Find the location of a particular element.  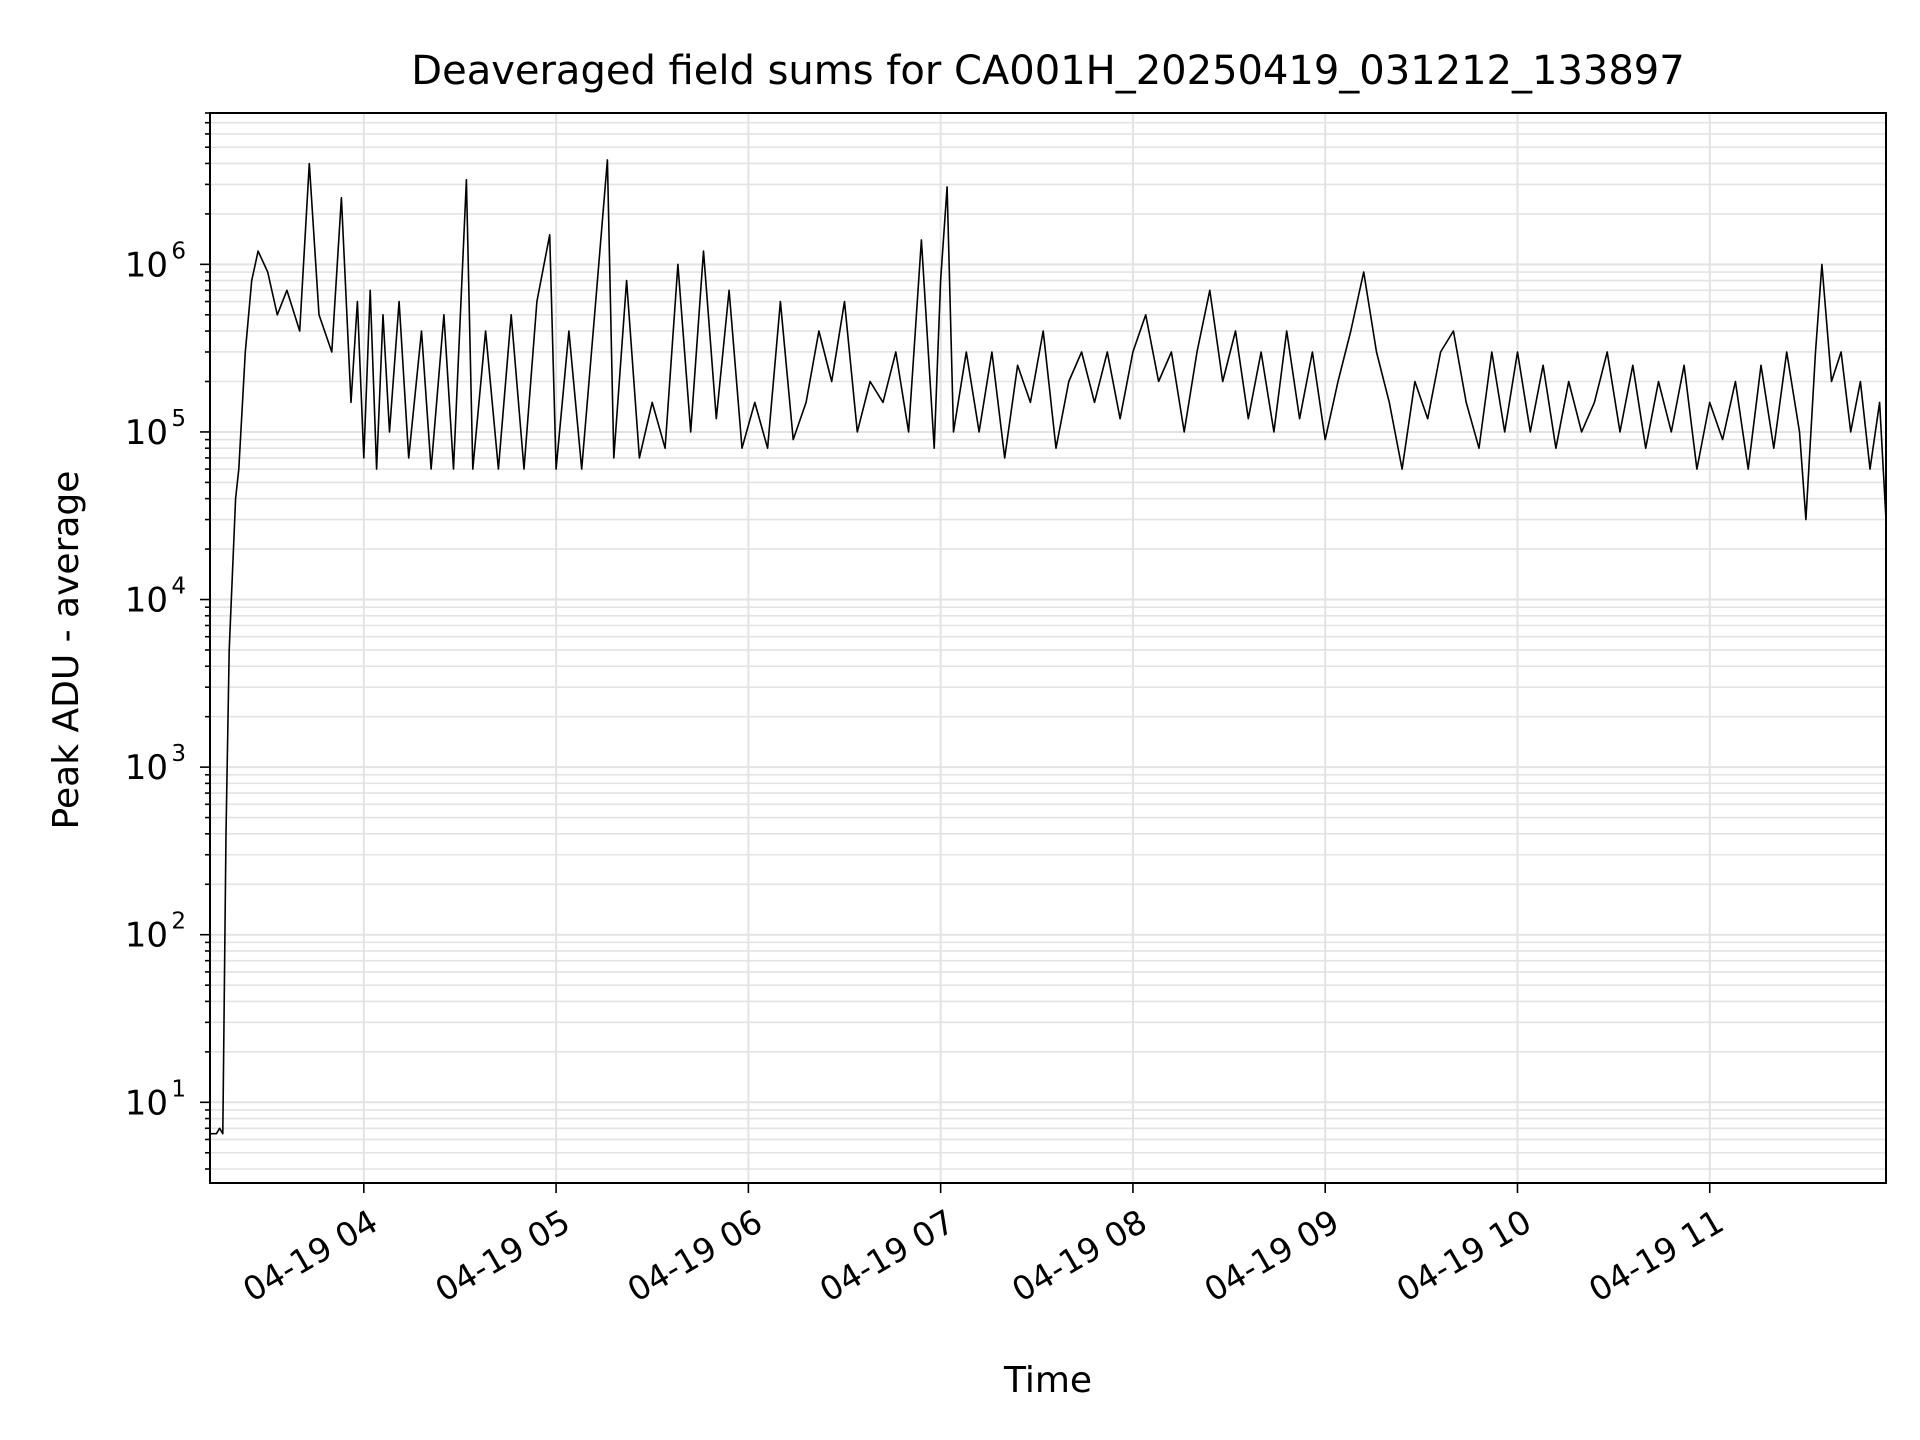

x-axis-label: Time is located at coordinates (1047, 1380).